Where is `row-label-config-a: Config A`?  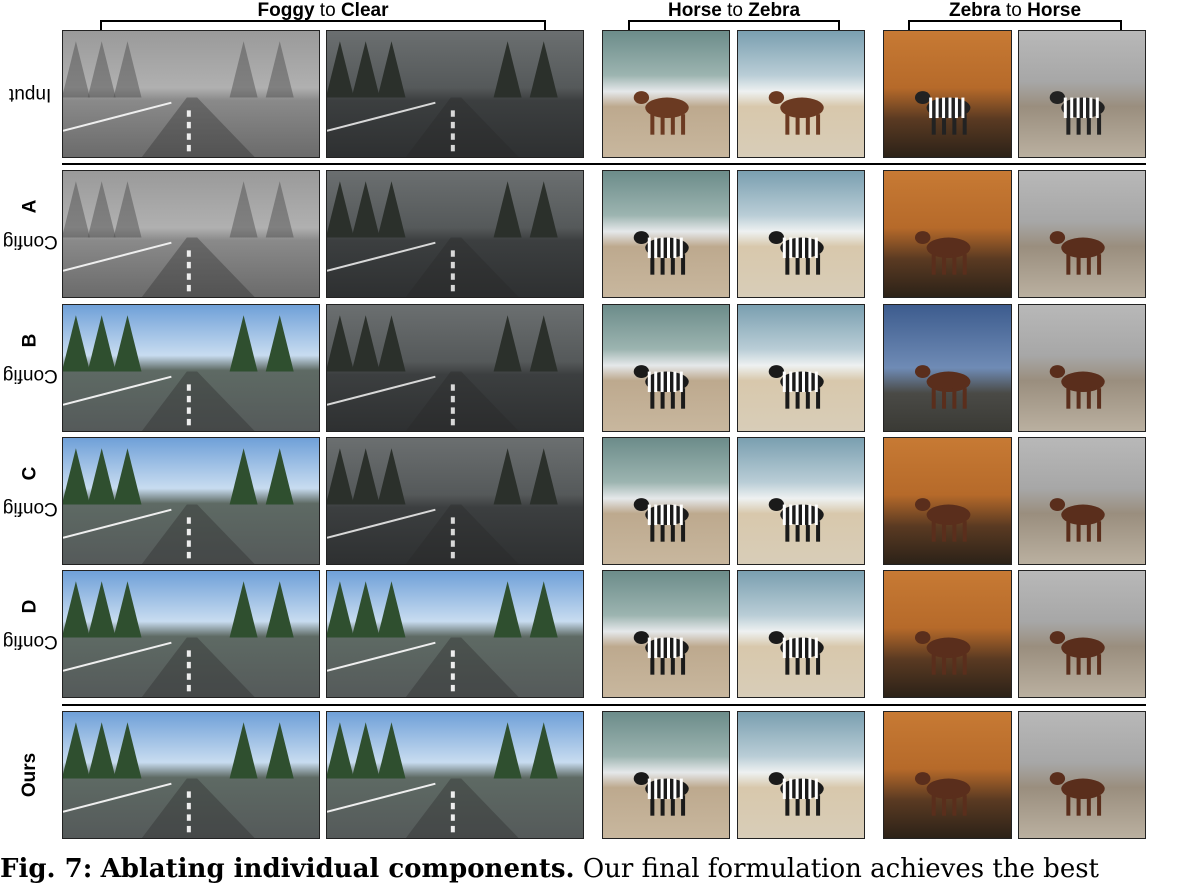 row-label-config-a: Config A is located at coordinates (30, 225).